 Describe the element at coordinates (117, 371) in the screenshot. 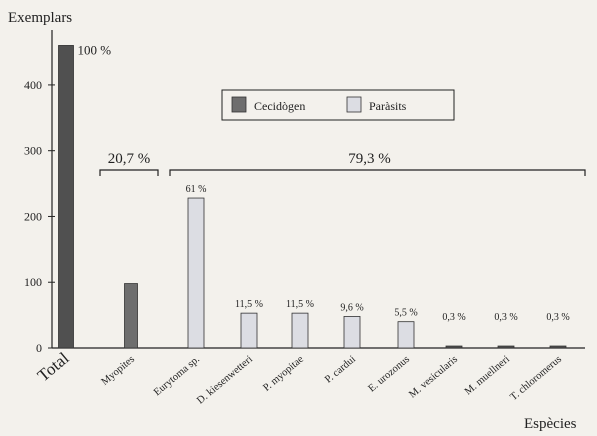

I see `x-tick-label-1: Myopites` at that location.